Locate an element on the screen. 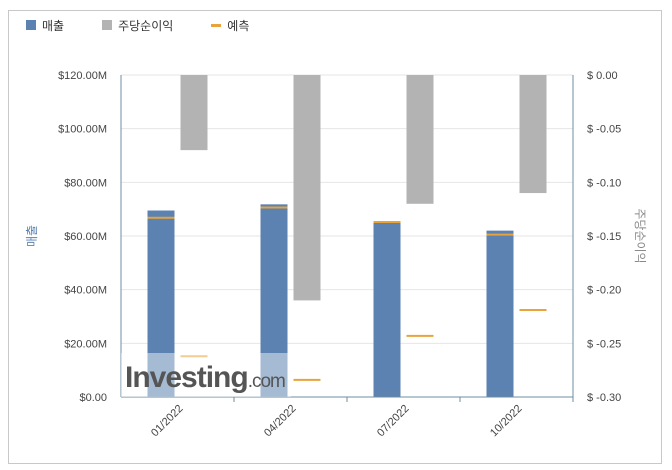  right-axis-title: 주당순이익 is located at coordinates (640, 235).